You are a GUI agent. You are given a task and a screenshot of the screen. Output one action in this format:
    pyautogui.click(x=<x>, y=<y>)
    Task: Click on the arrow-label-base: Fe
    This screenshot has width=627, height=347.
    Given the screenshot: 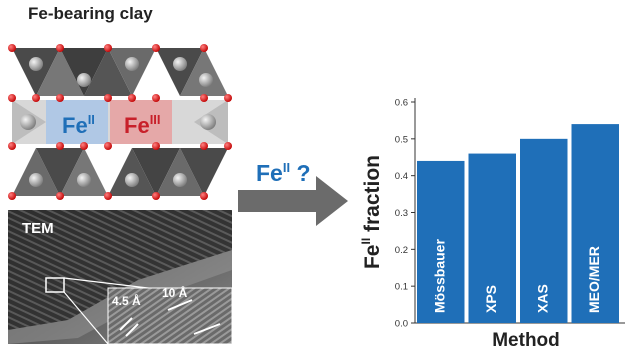 What is the action you would take?
    pyautogui.click(x=269, y=173)
    